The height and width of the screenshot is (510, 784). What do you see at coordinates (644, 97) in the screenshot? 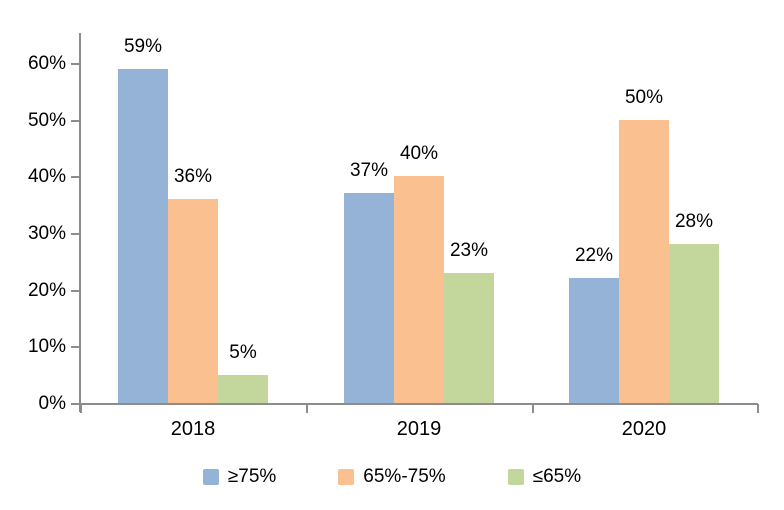
I see `bar-value-label-2020-65-75: 50%` at bounding box center [644, 97].